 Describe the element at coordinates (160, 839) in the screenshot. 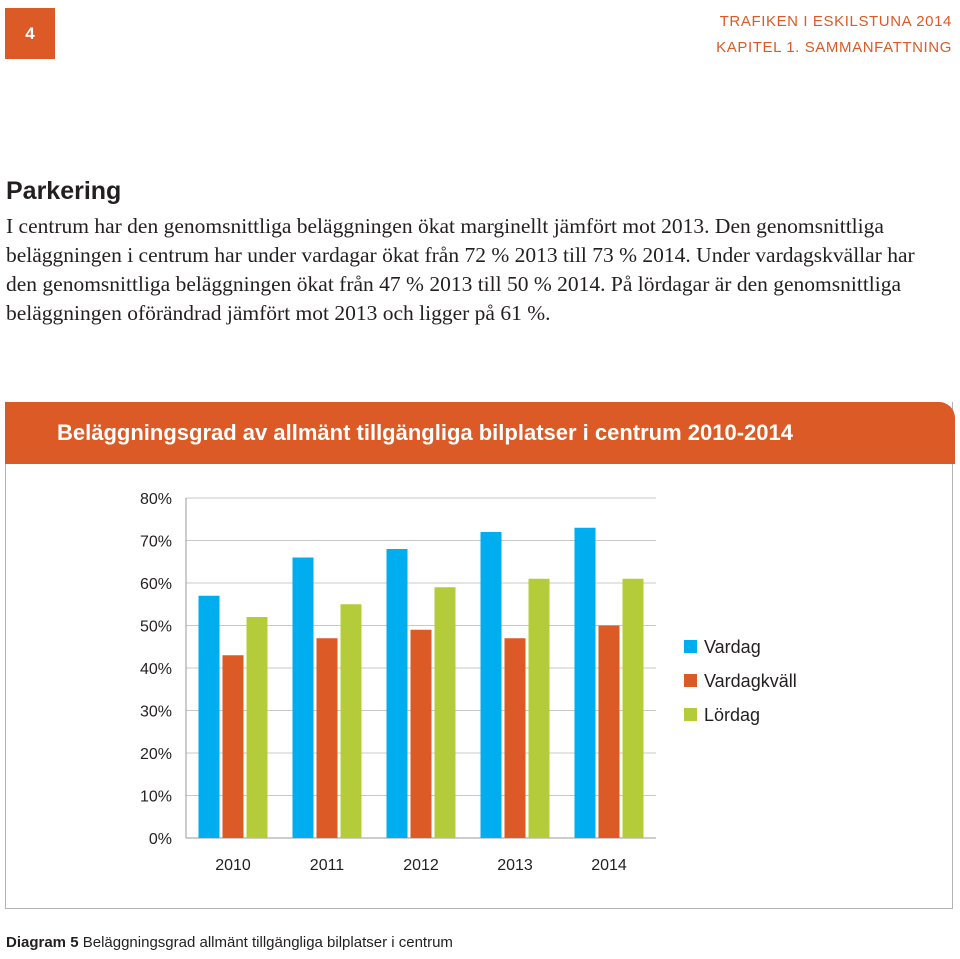

I see `y-tick-label: 0%` at that location.